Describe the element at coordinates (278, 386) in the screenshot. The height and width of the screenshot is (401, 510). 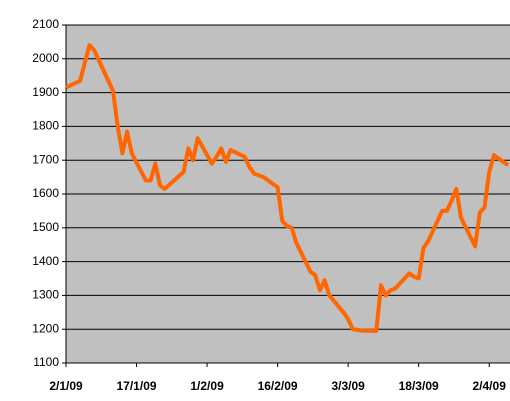
I see `x-tick-label: 16/2/09` at that location.